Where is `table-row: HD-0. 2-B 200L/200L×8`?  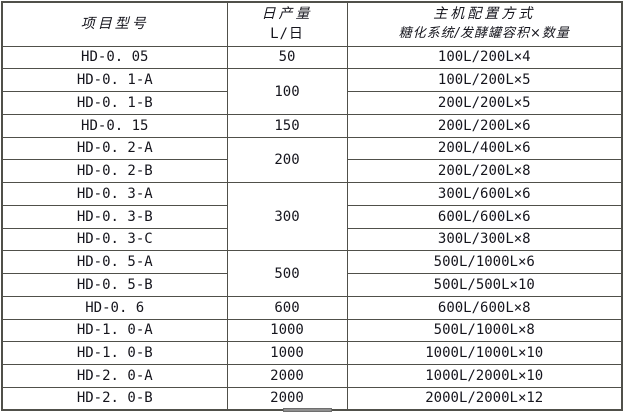
table-row: HD-0. 2-B 200L/200L×8 is located at coordinates (312, 171).